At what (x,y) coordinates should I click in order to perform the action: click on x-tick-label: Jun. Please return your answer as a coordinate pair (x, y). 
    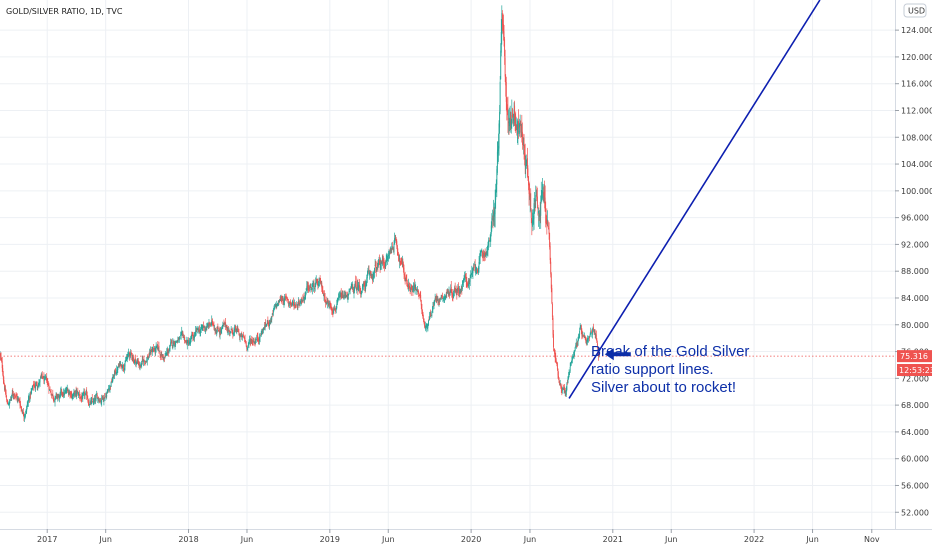
    Looking at the image, I should click on (105, 539).